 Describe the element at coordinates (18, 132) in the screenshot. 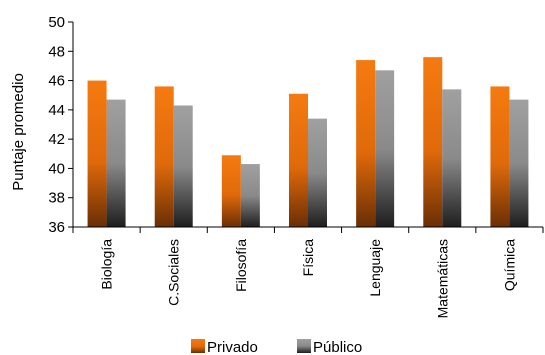

I see `y-axis-label: Puntaje promedio` at that location.